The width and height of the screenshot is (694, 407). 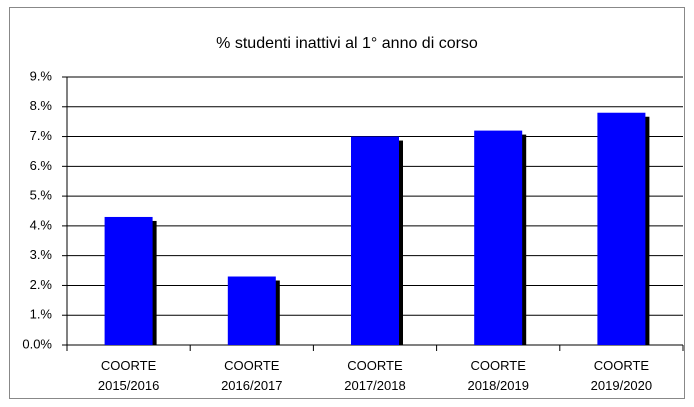 I want to click on x-tick-label: COORTE 2019/2020, so click(x=621, y=375).